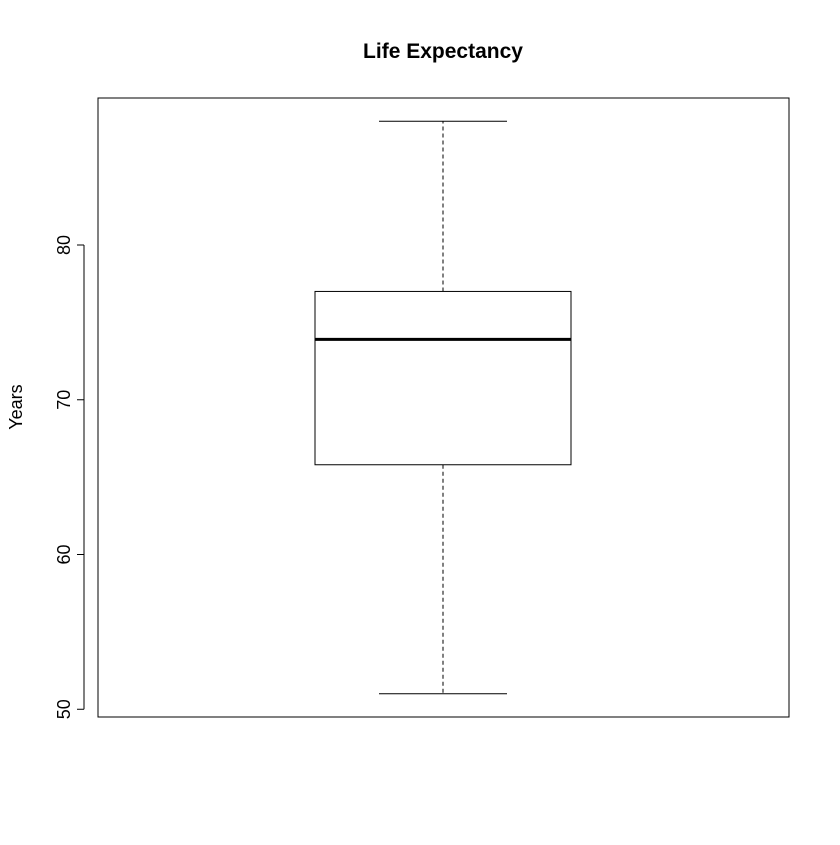  Describe the element at coordinates (443, 378) in the screenshot. I see `interquartile-box` at that location.